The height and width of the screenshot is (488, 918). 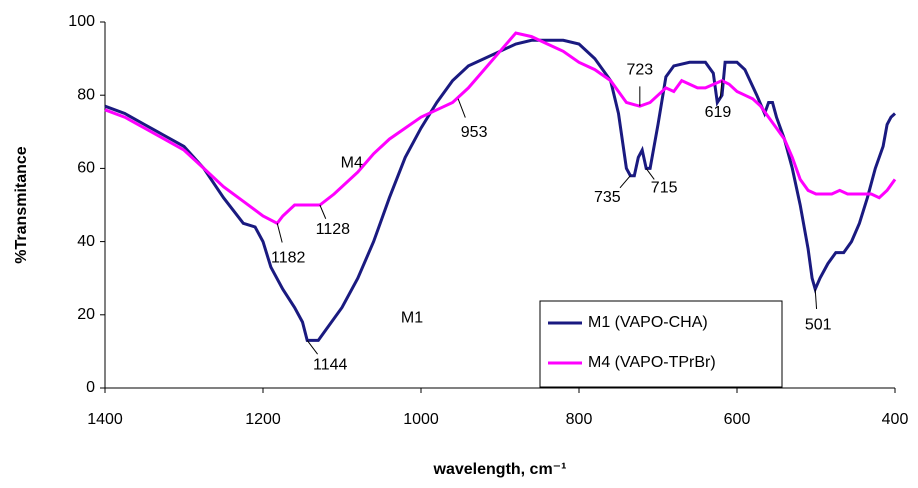 What do you see at coordinates (648, 322) in the screenshot?
I see `legend-label: M1 (VAPO-CHA)` at bounding box center [648, 322].